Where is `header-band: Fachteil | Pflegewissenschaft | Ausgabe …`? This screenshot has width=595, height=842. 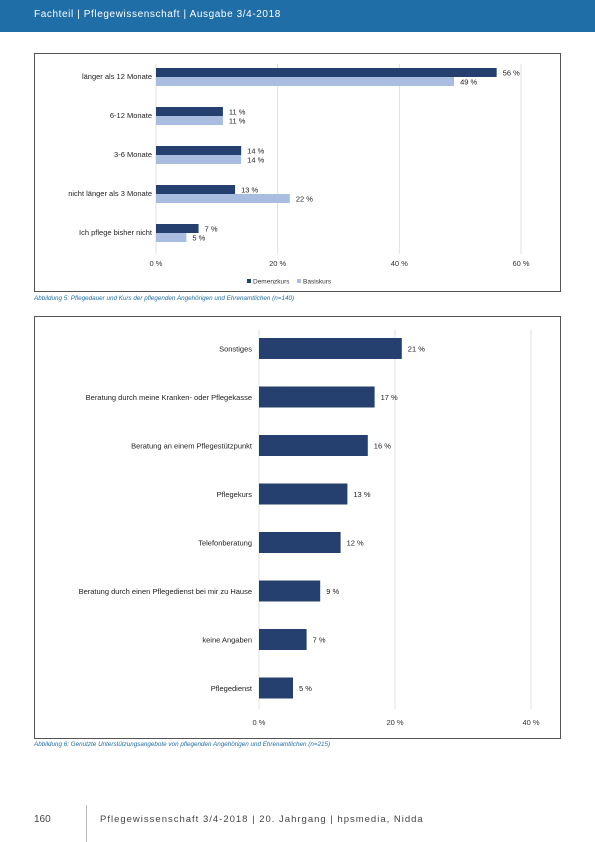
header-band: Fachteil | Pflegewissenschaft | Ausgabe … is located at coordinates (297, 16).